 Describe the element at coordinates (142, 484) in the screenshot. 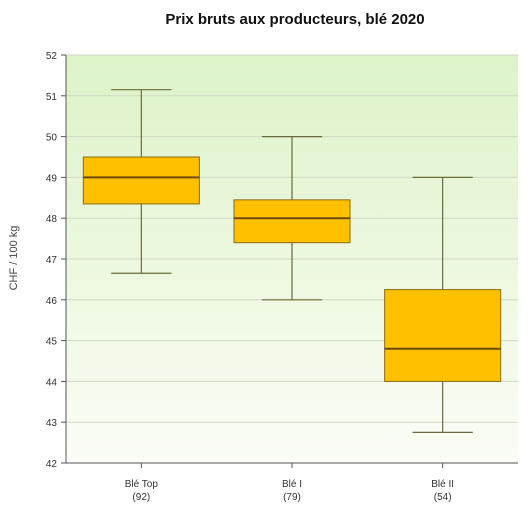

I see `x-tick-label: Blé Top` at that location.